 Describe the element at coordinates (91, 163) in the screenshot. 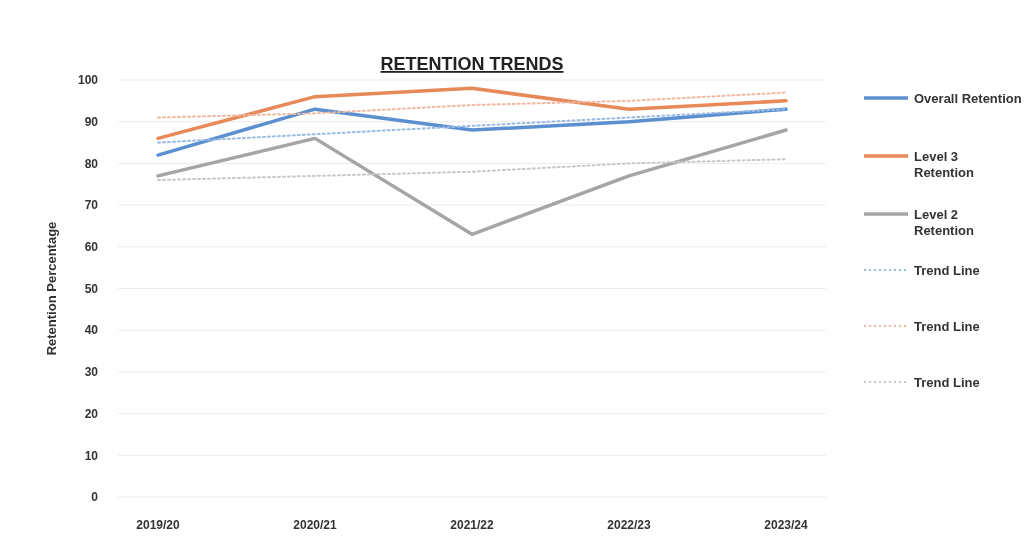

I see `y-tick-label: 80` at that location.